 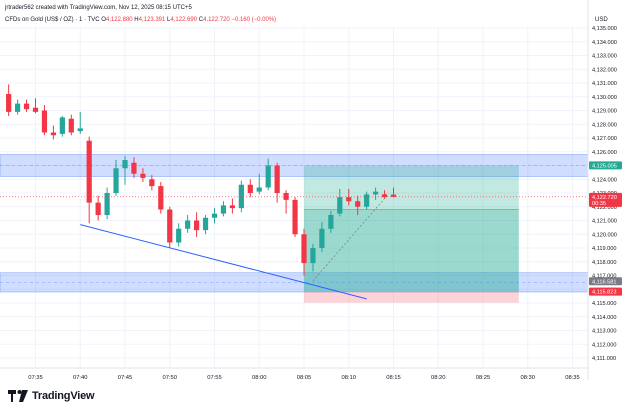 What do you see at coordinates (411, 187) in the screenshot?
I see `profit-zone` at bounding box center [411, 187].